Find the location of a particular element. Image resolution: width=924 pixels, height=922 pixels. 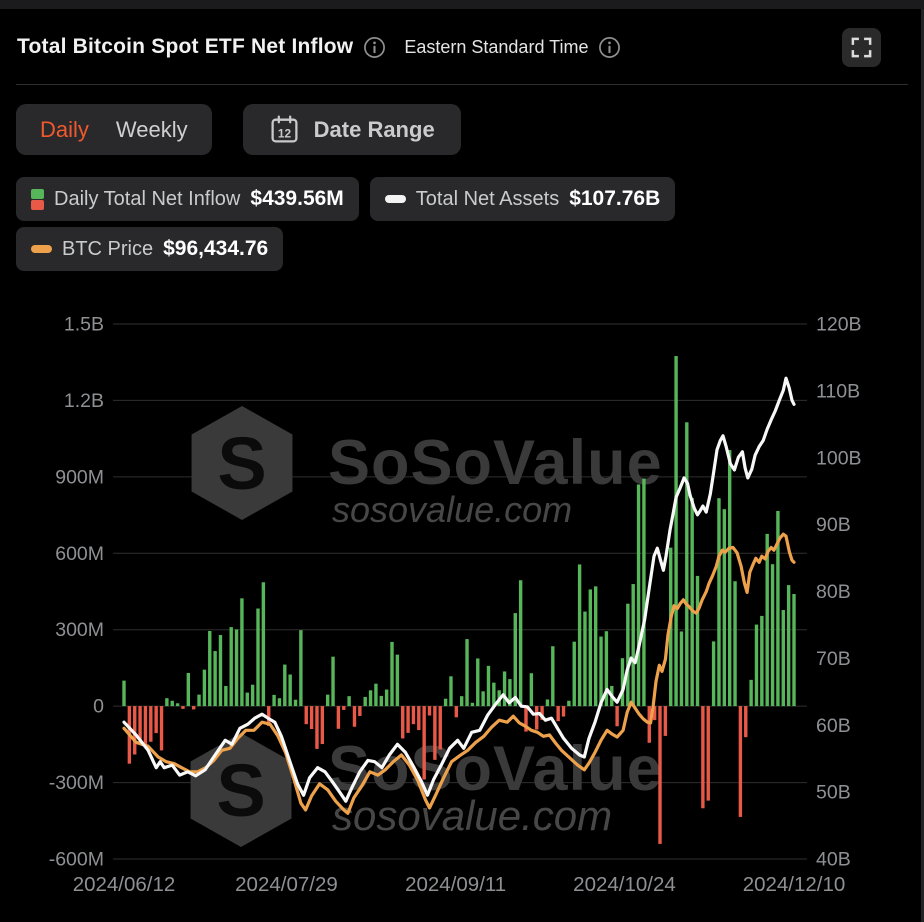

fullscreen-button is located at coordinates (861, 47).